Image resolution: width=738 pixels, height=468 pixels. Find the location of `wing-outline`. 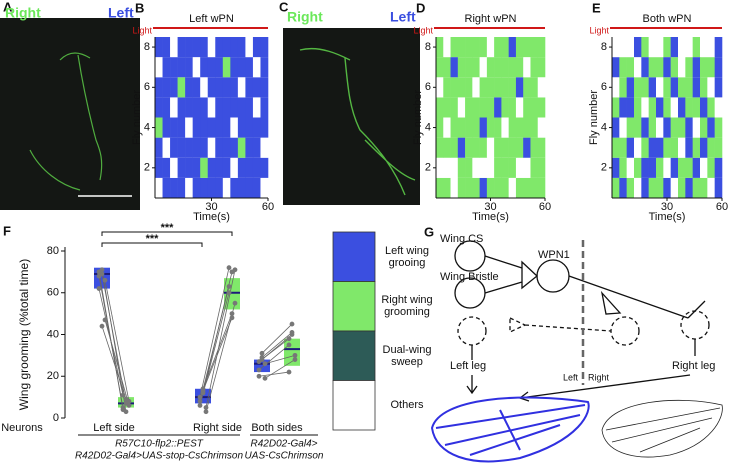

wing-outline is located at coordinates (662, 428).